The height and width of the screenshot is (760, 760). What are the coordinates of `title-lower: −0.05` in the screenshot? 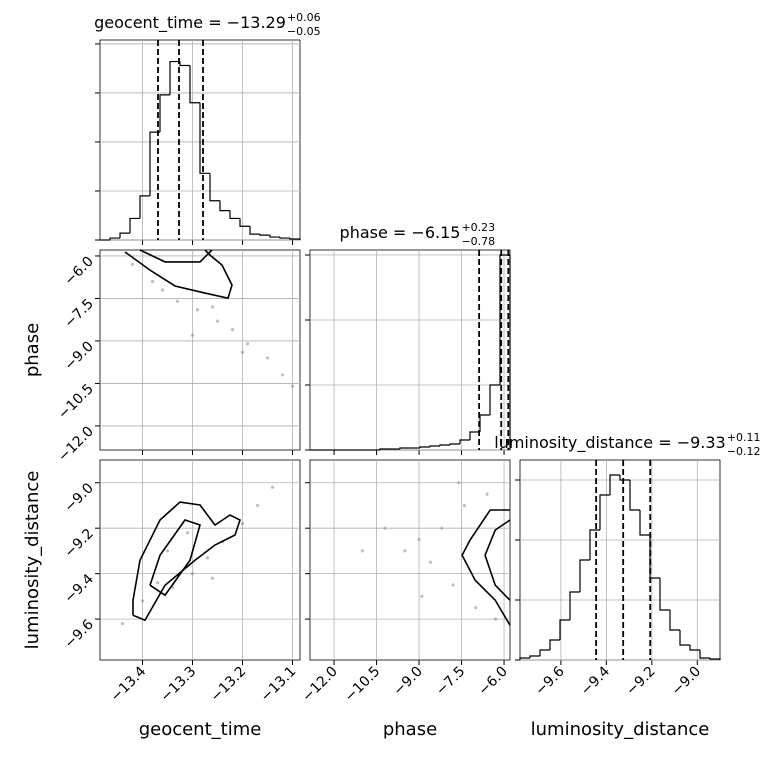 It's located at (304, 31).